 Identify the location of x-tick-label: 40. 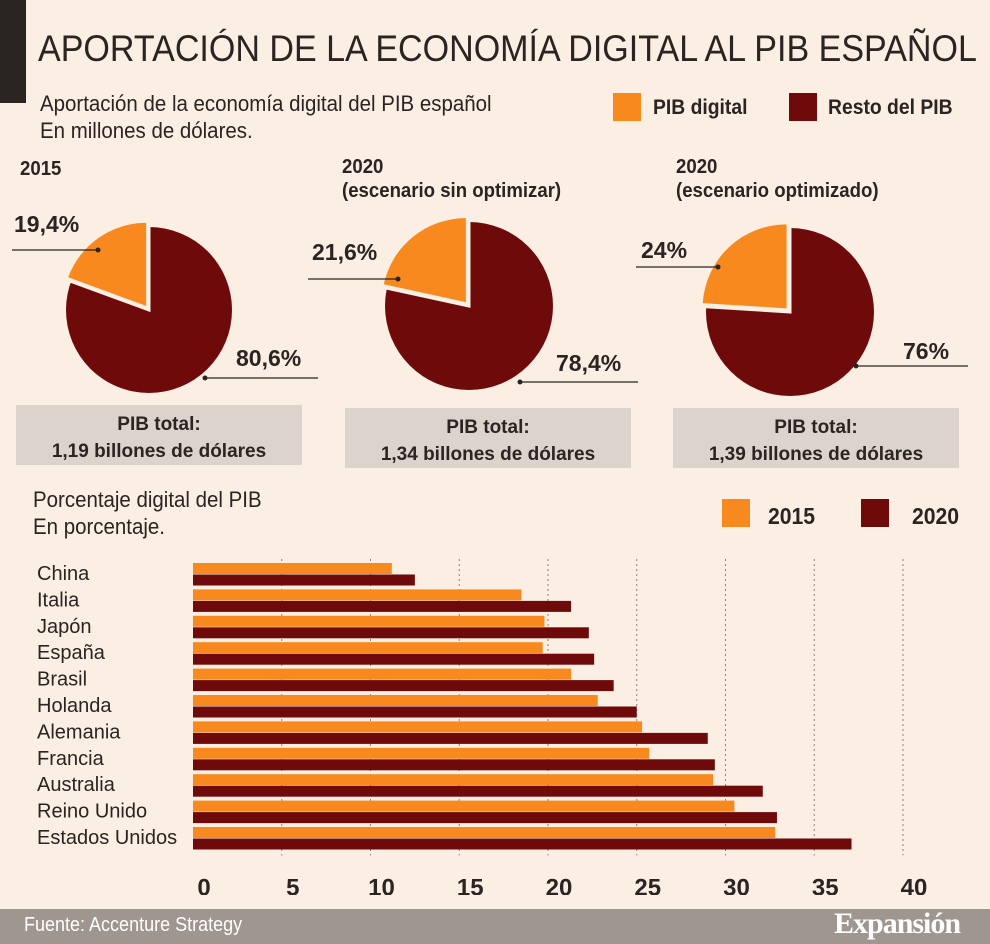
(914, 884).